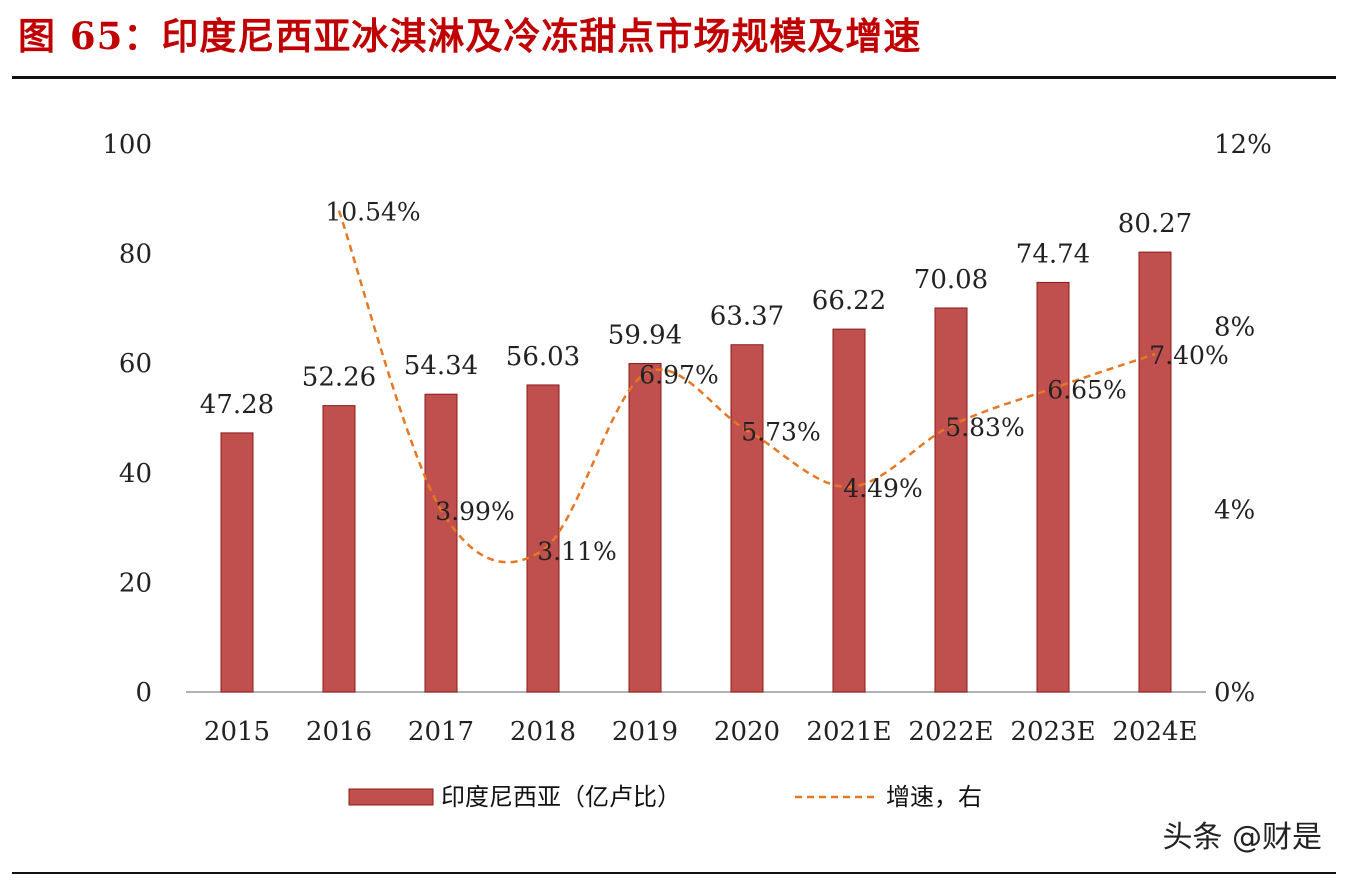 The image size is (1348, 882). What do you see at coordinates (674, 873) in the screenshot?
I see `bottom-rule` at bounding box center [674, 873].